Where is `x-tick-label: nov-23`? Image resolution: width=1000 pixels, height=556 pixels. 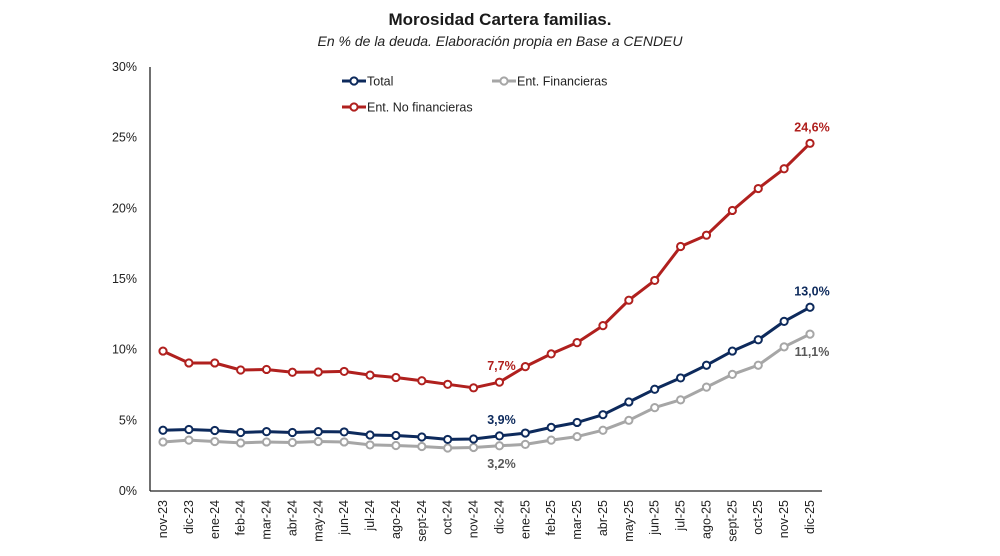 x-tick-label: nov-23 is located at coordinates (163, 519).